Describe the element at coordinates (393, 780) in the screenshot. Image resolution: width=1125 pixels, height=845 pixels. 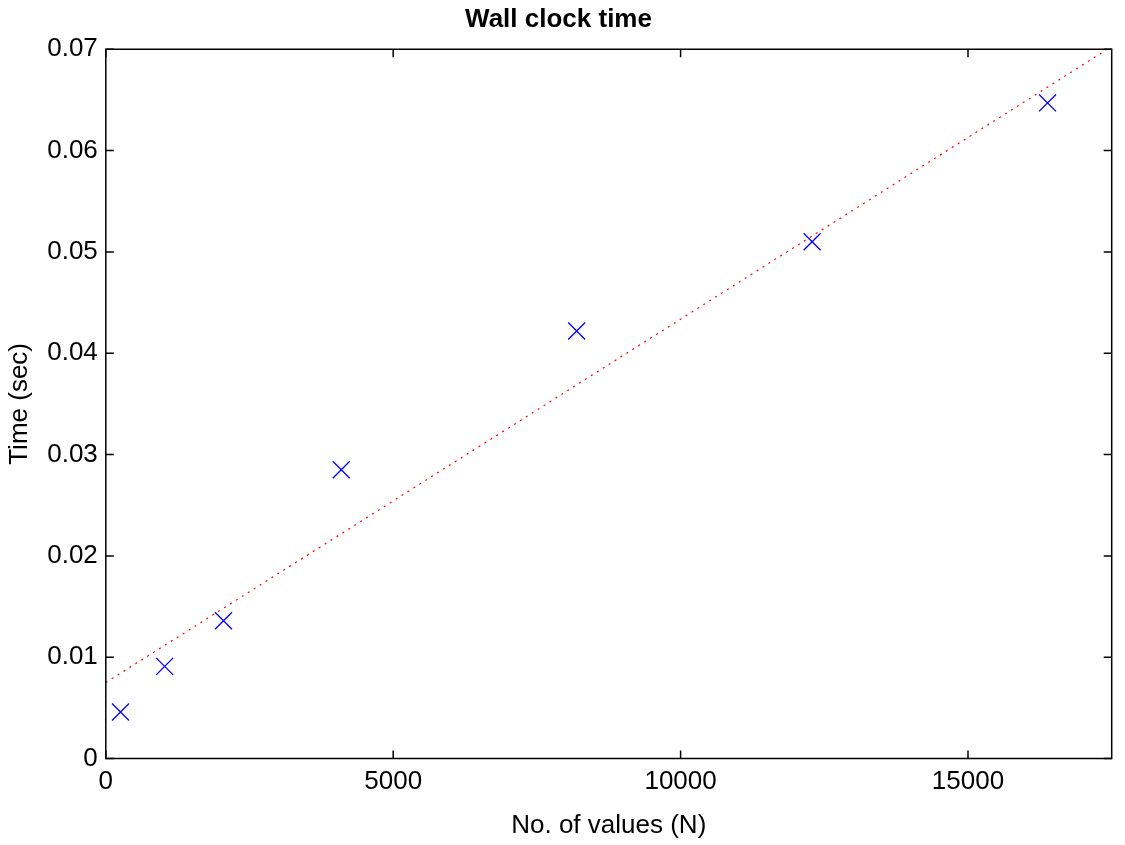
I see `x-tick-label: 5000` at that location.